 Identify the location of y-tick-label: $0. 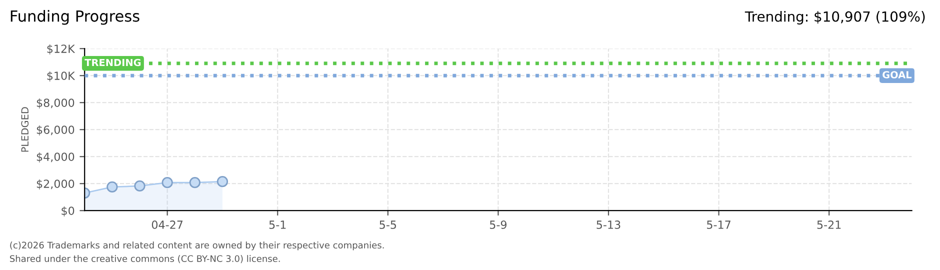
(68, 211).